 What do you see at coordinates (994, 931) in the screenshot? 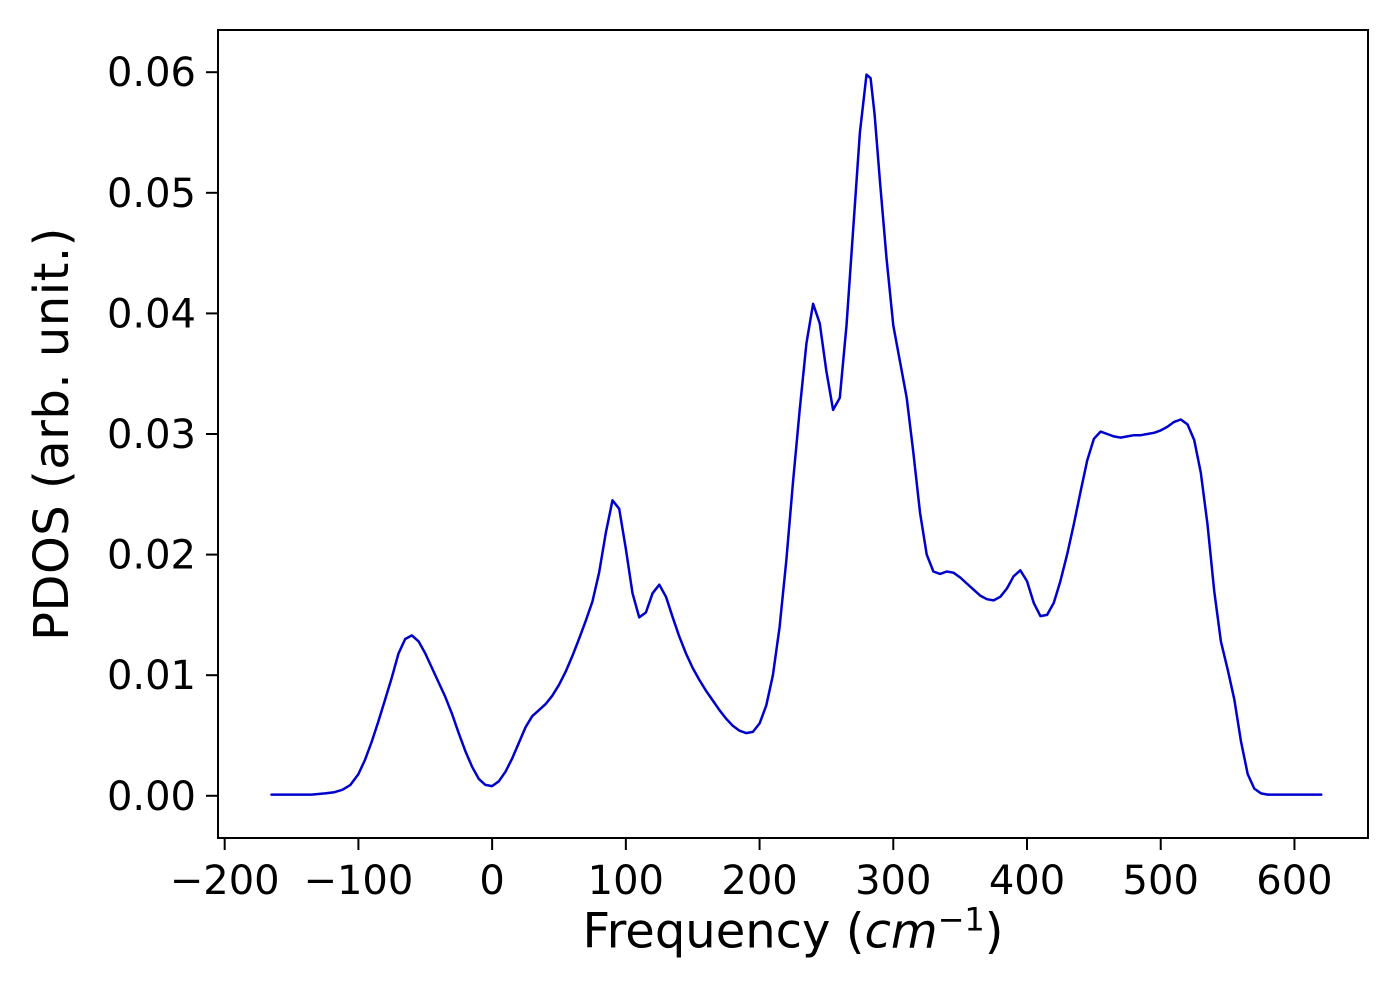
I see `x-axis-label-close: )` at bounding box center [994, 931].